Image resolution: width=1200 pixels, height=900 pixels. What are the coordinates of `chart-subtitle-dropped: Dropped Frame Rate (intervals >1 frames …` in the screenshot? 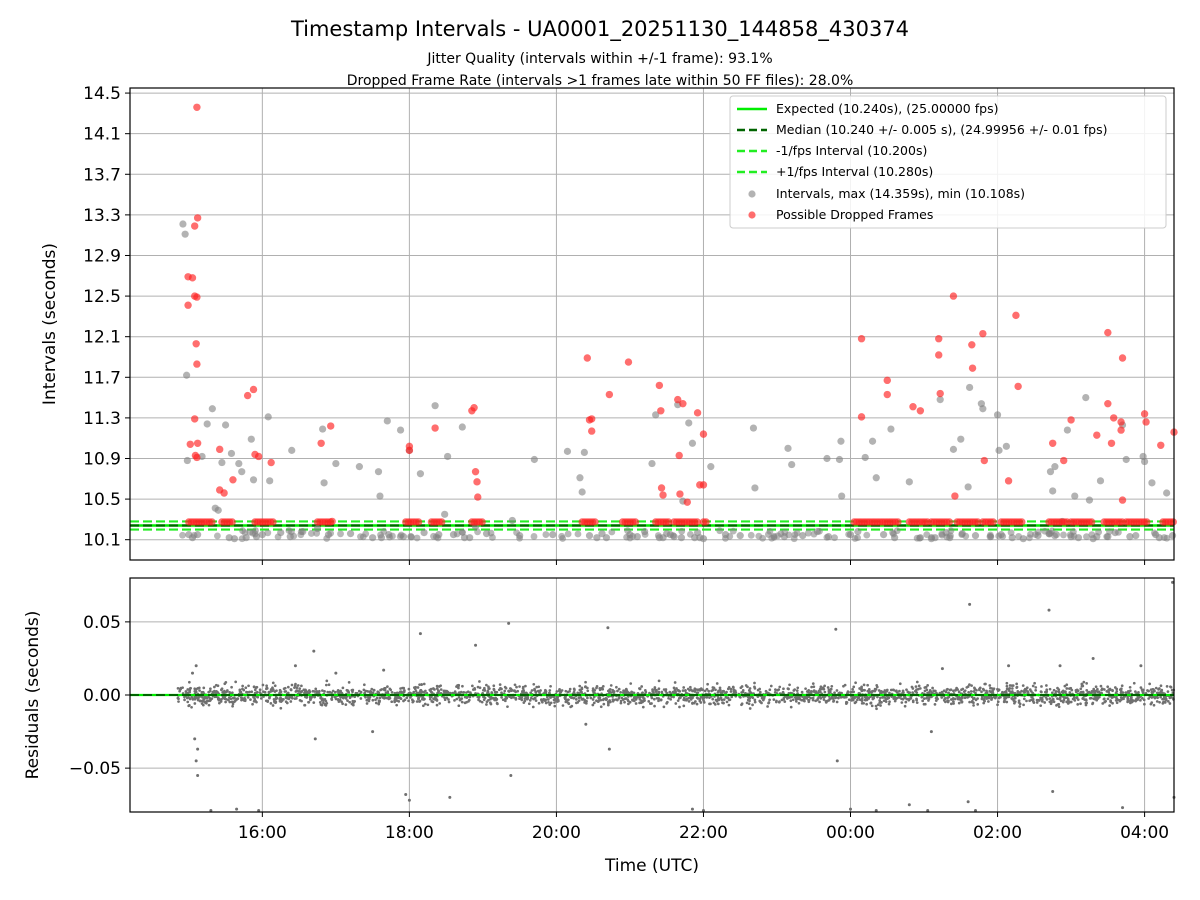 It's located at (600, 81).